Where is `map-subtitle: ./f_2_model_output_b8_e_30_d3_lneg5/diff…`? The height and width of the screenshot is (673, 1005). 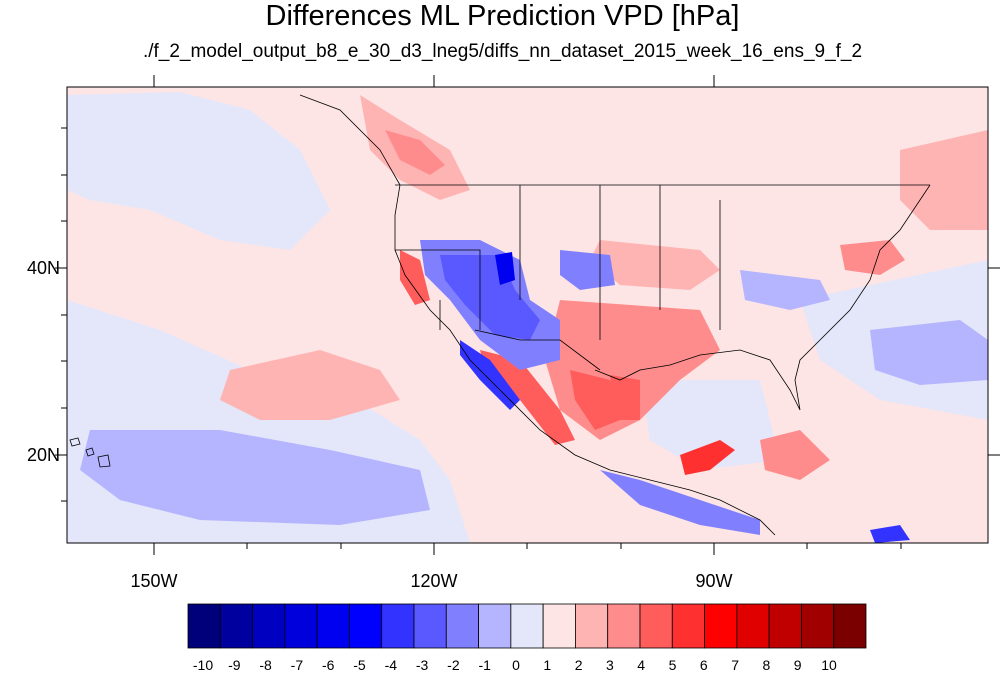
map-subtitle: ./f_2_model_output_b8_e_30_d3_lneg5/diff… is located at coordinates (502, 51).